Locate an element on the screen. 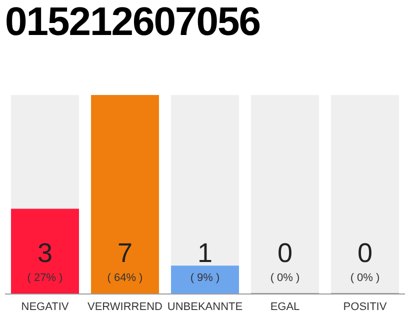 The image size is (410, 320). x-tick-label: EGAL is located at coordinates (285, 306).